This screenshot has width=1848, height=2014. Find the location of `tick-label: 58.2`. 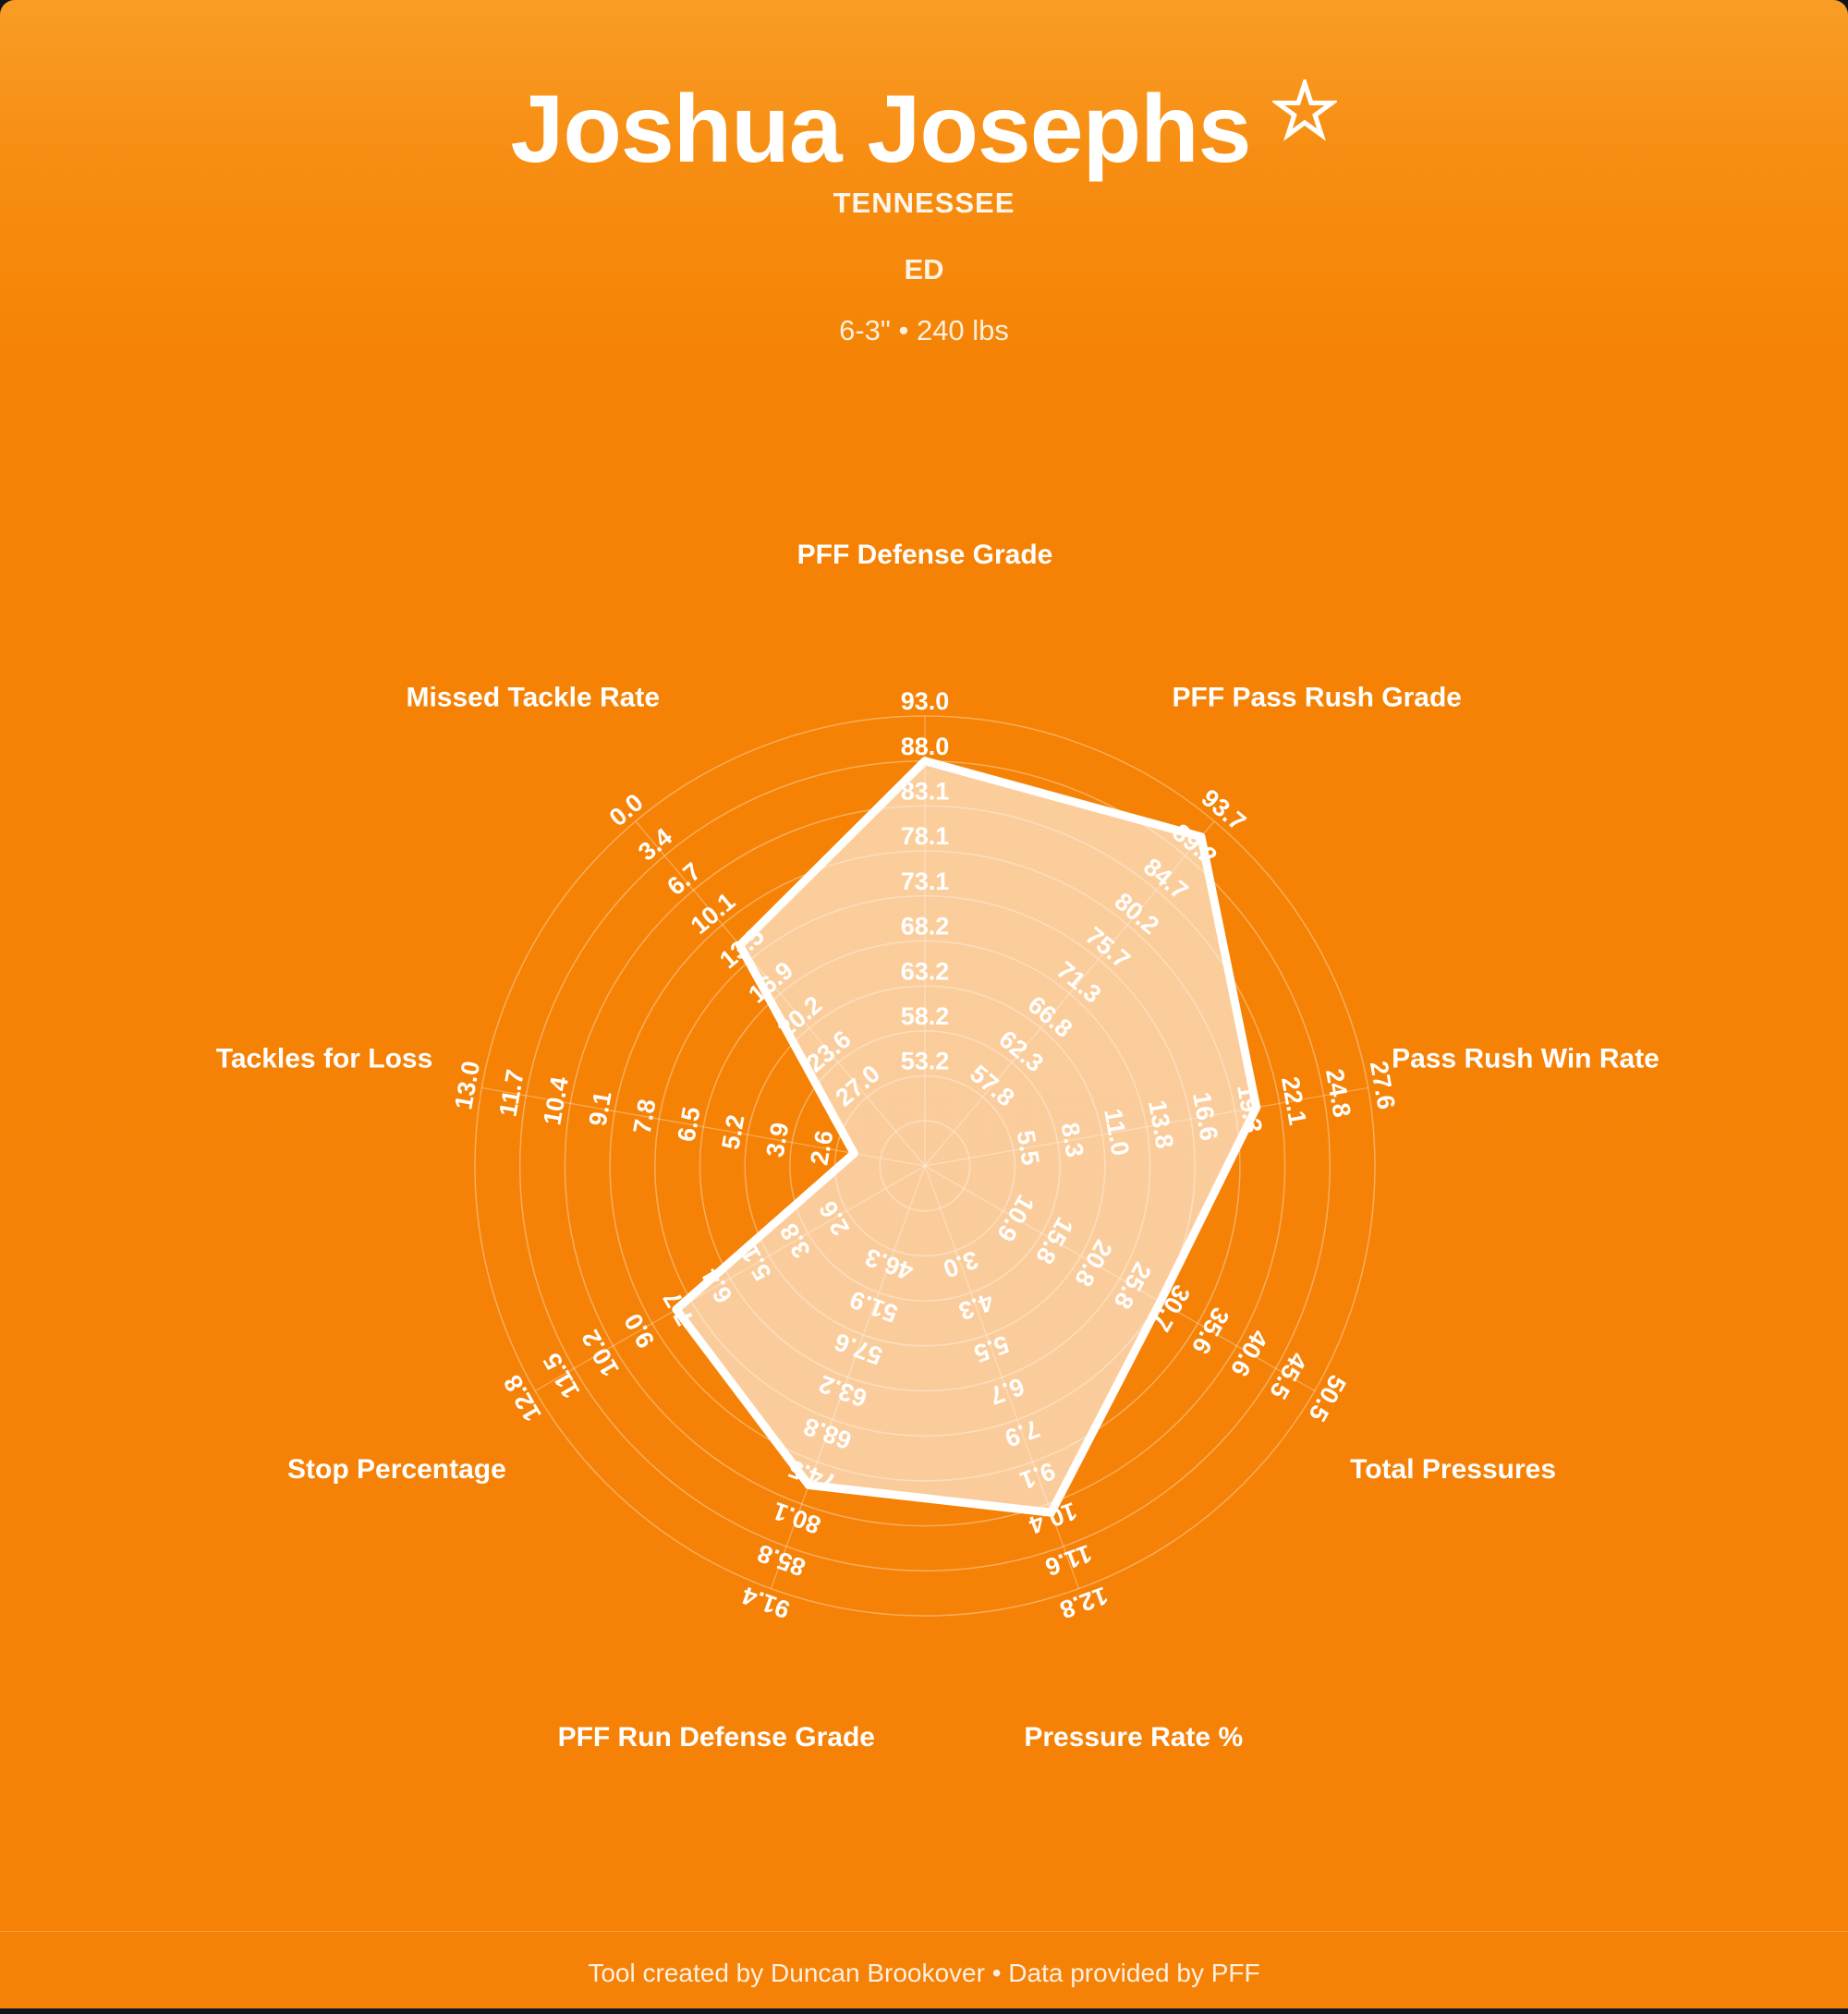

tick-label: 58.2 is located at coordinates (926, 1016).